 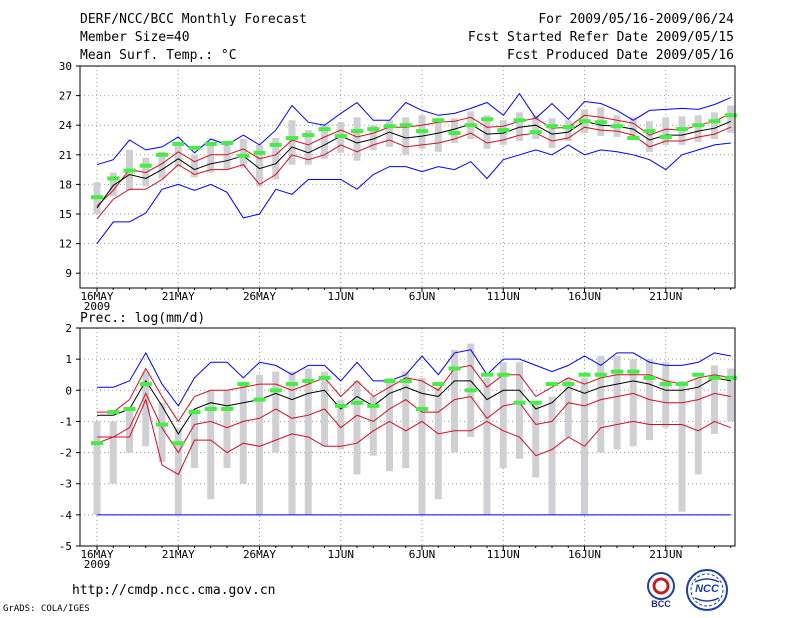 What do you see at coordinates (620, 55) in the screenshot?
I see `header-right-line-3: Fcst Produced Date 2009/05/16` at bounding box center [620, 55].